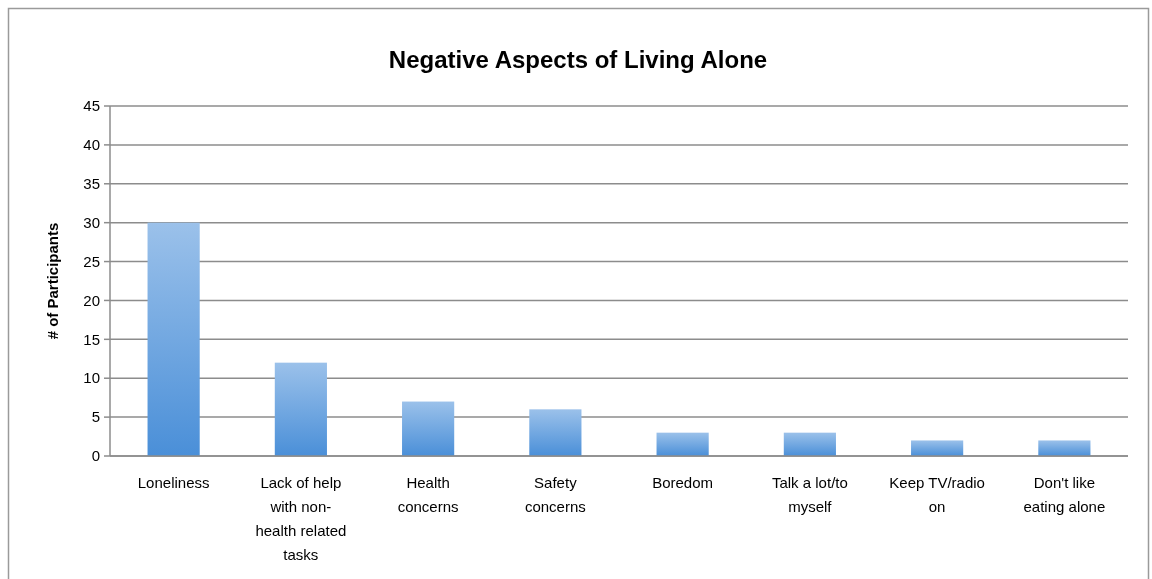 This screenshot has height=579, width=1152. What do you see at coordinates (683, 482) in the screenshot?
I see `x-tick-label: Boredom` at bounding box center [683, 482].